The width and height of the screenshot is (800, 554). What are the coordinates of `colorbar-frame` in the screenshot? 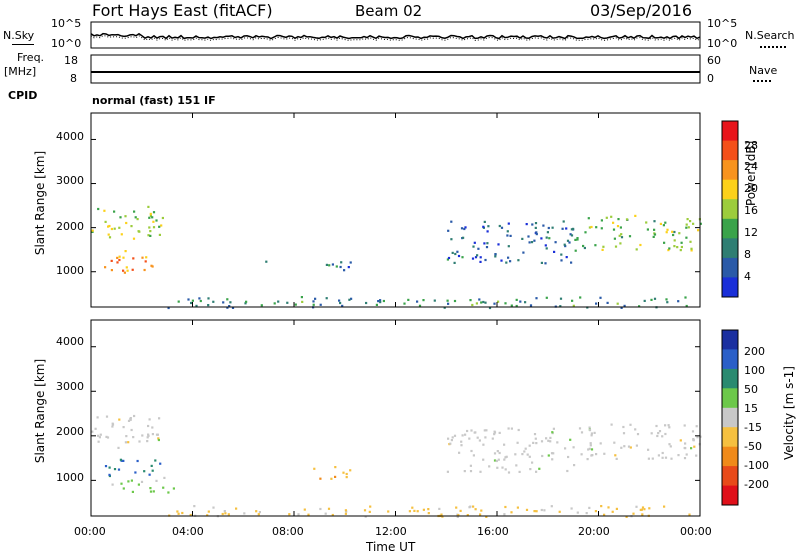 It's located at (730, 417).